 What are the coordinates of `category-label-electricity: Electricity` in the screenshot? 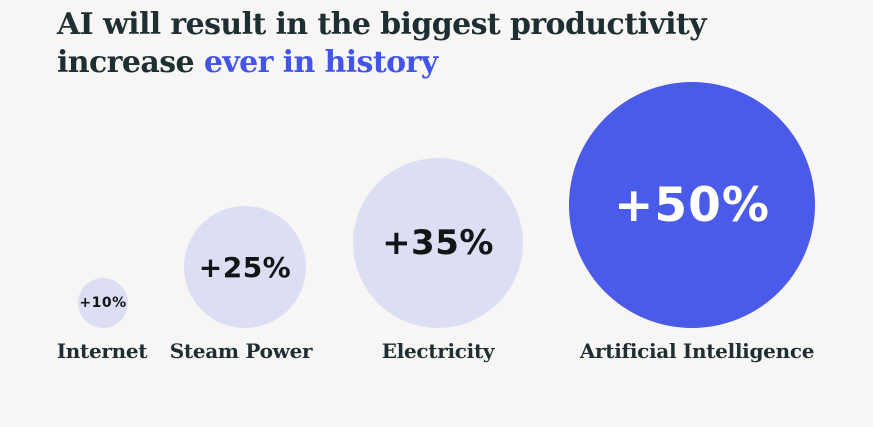 It's located at (438, 351).